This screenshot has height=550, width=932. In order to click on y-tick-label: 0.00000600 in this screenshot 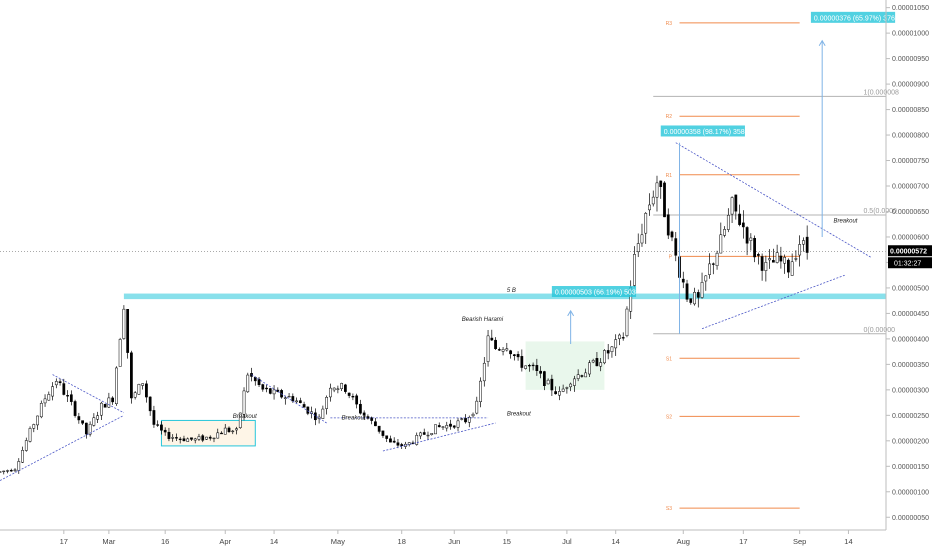, I will do `click(910, 237)`.